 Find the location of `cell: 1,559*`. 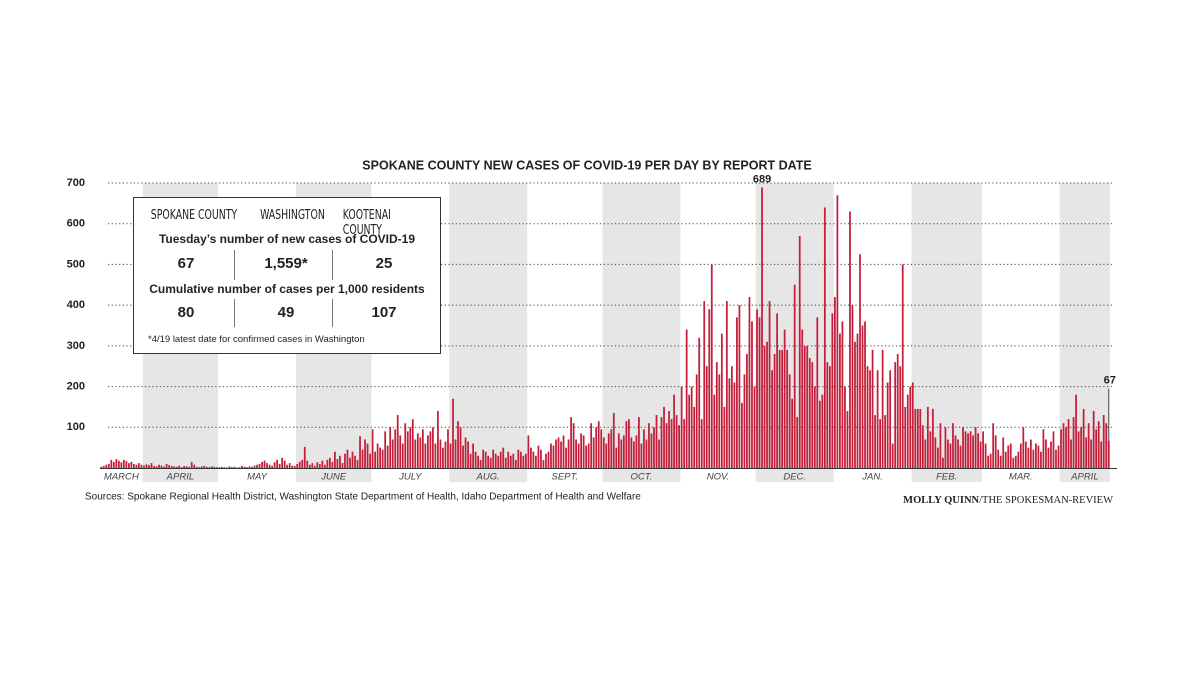

cell: 1,559* is located at coordinates (286, 263).